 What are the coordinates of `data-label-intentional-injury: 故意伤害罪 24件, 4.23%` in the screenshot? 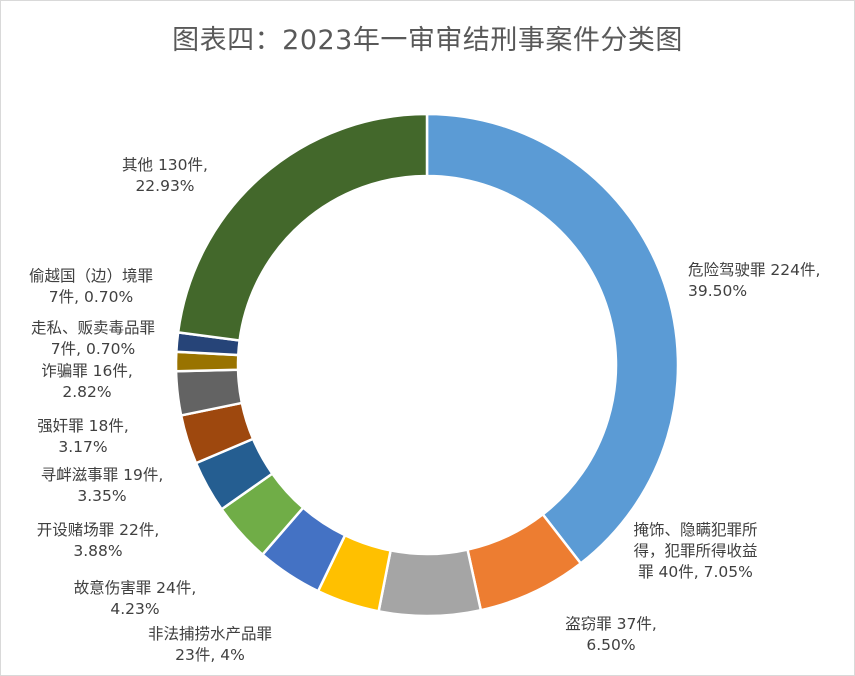 It's located at (135, 599).